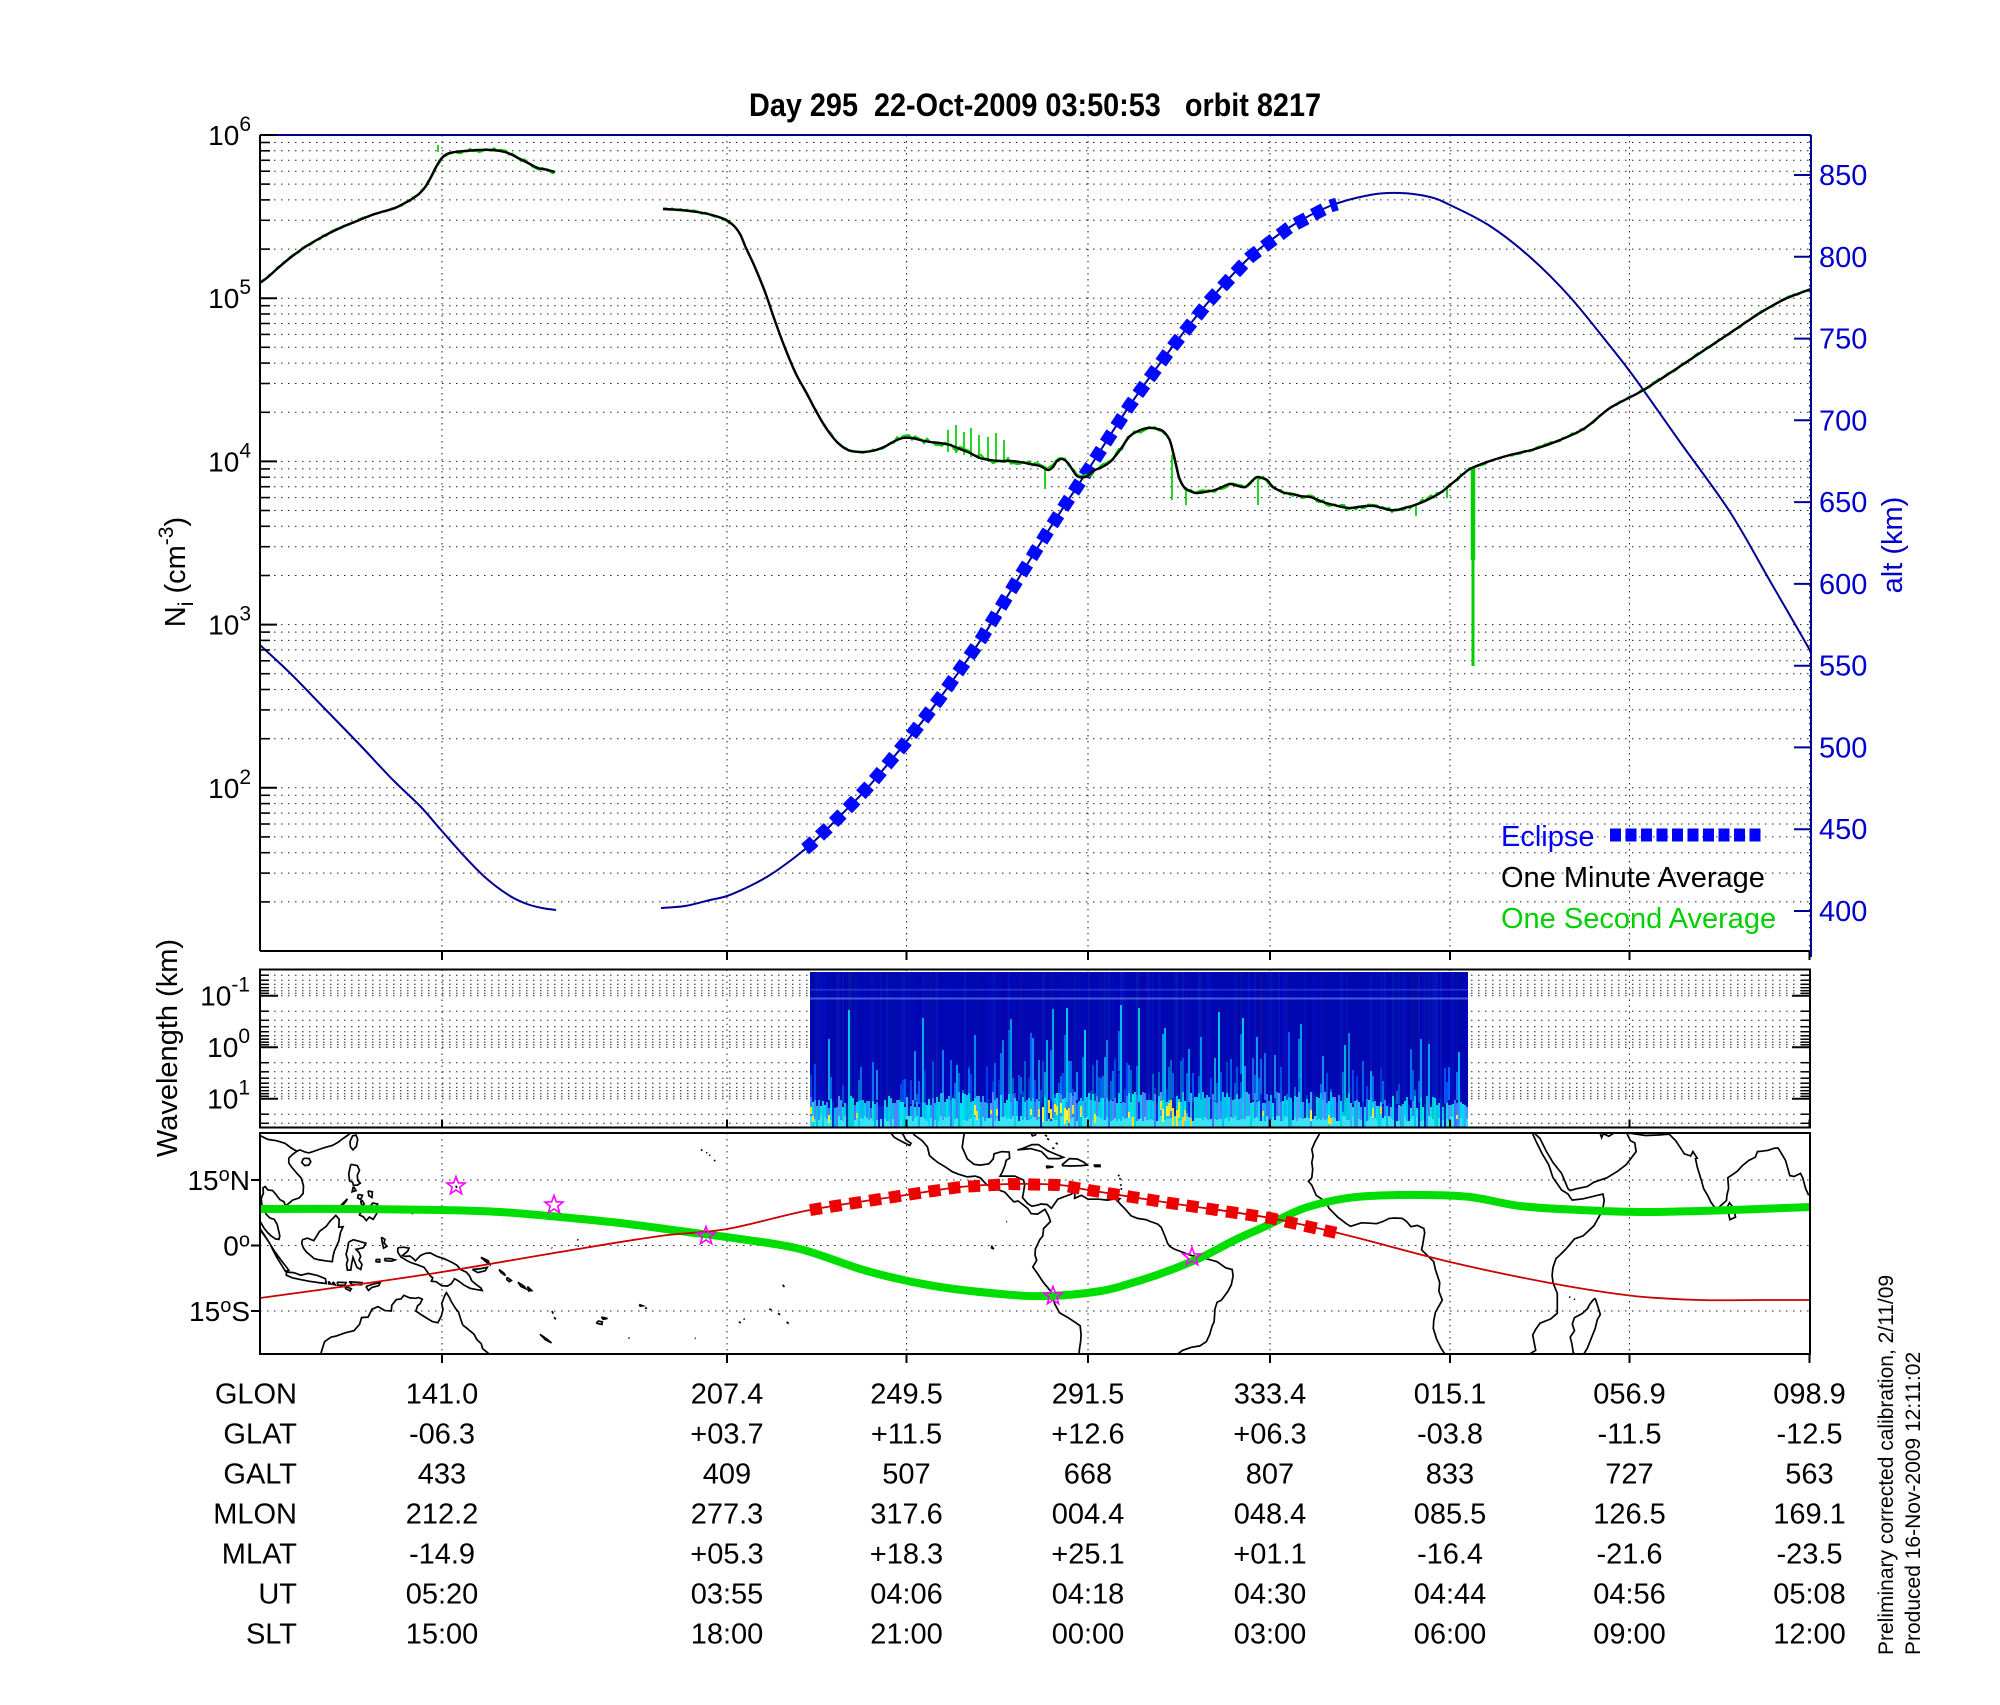  I want to click on svg-text: 085.5, so click(1450, 1515).